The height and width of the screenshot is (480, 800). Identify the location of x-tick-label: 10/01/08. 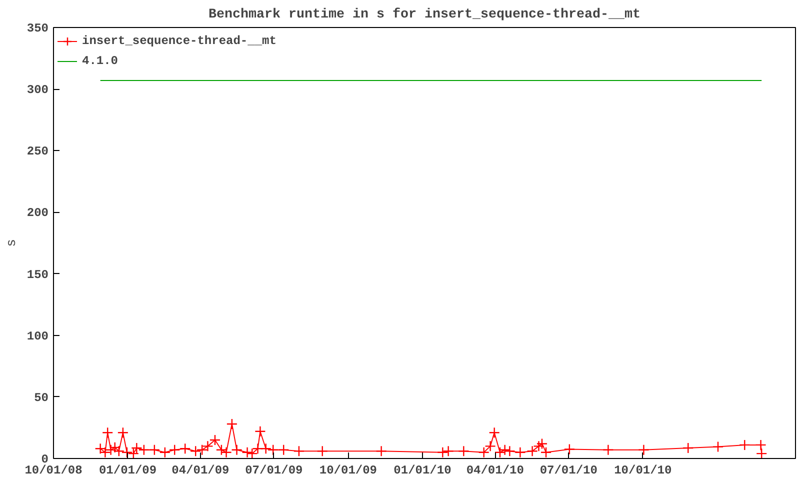
(53, 471).